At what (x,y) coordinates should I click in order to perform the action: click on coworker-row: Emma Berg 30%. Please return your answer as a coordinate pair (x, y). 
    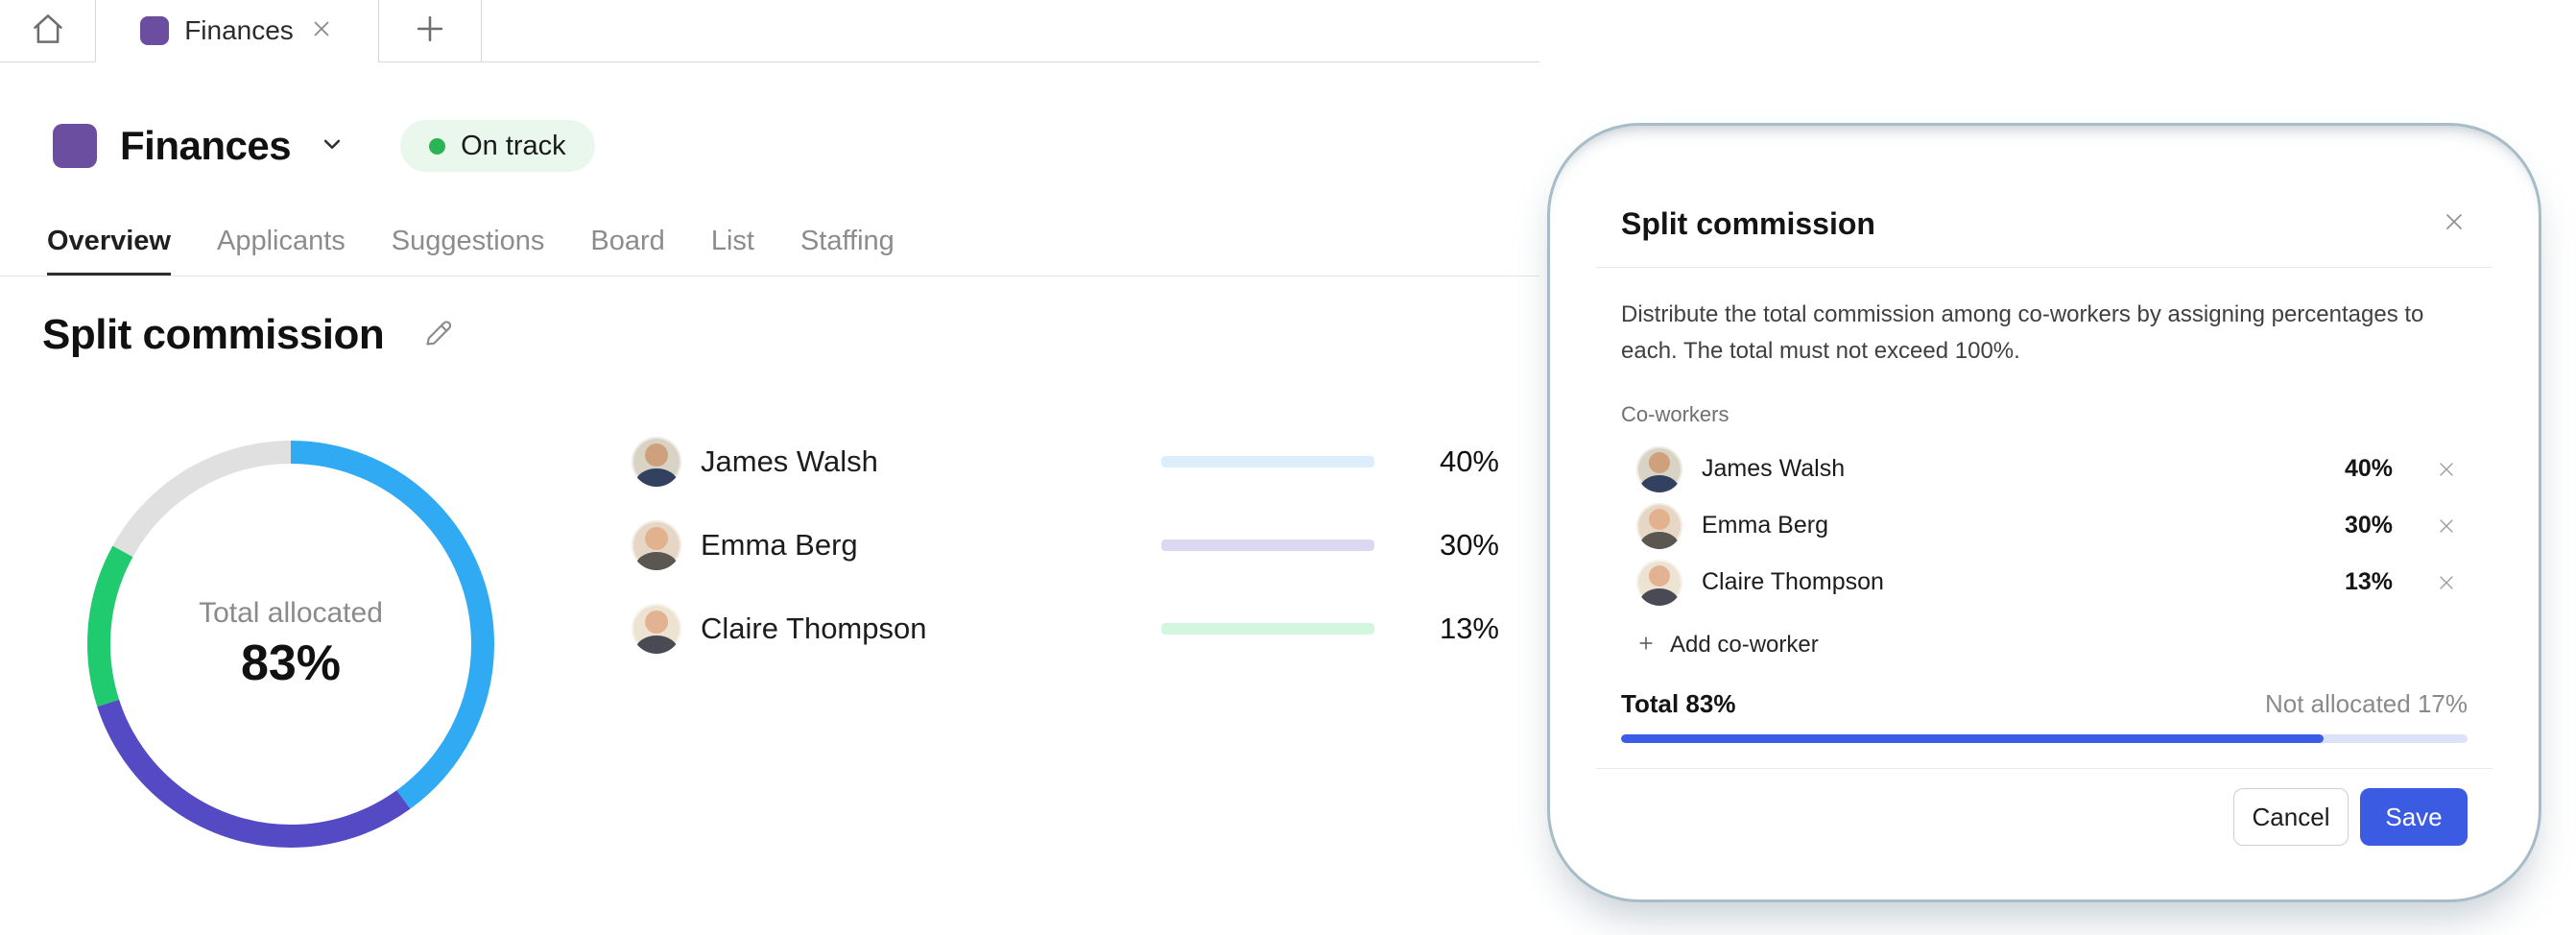
    Looking at the image, I should click on (1065, 545).